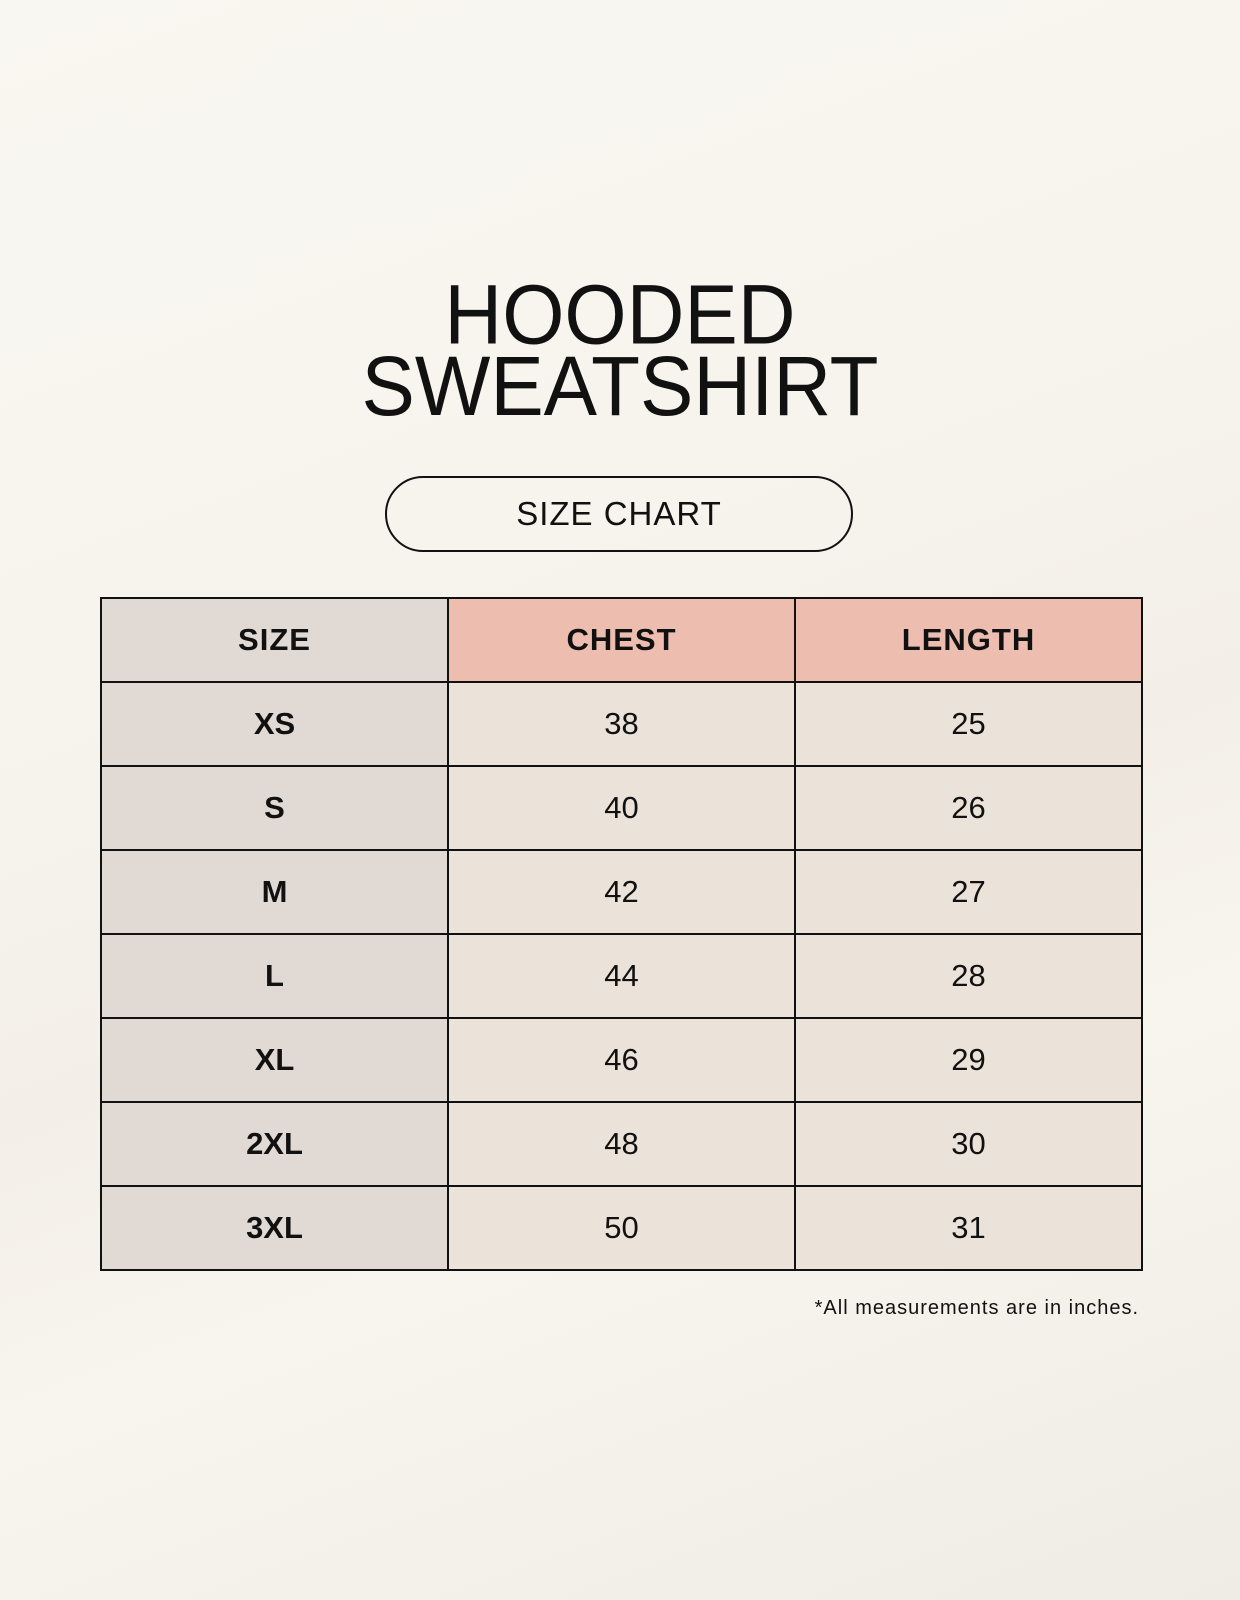 Image resolution: width=1240 pixels, height=1600 pixels. I want to click on chest-cell: 50, so click(621, 1228).